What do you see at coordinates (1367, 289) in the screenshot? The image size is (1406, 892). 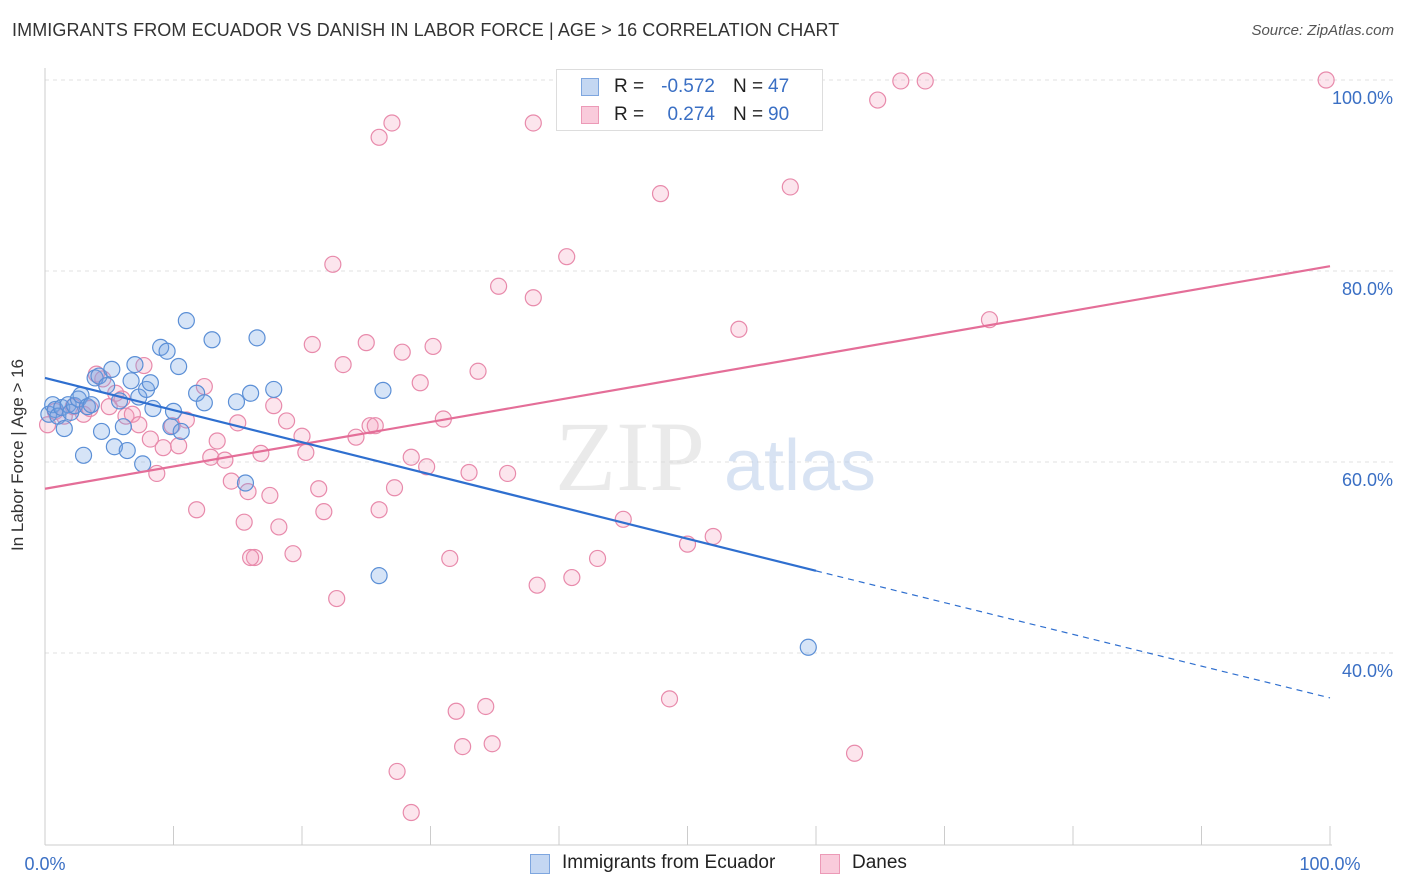 I see `y-tick-label: 80.0%` at bounding box center [1367, 289].